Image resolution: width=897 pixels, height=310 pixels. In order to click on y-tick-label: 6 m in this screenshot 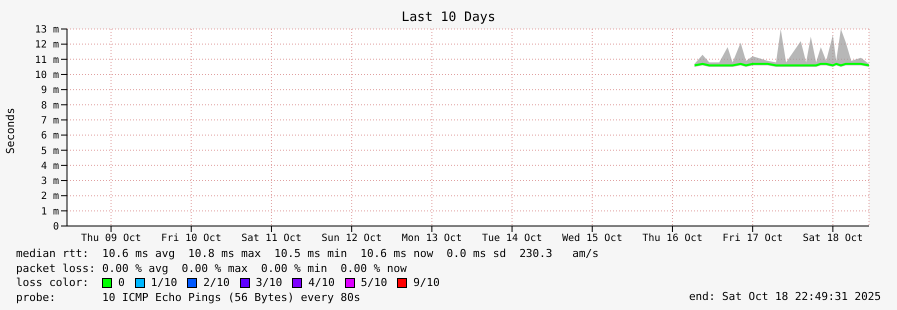, I will do `click(49, 136)`.